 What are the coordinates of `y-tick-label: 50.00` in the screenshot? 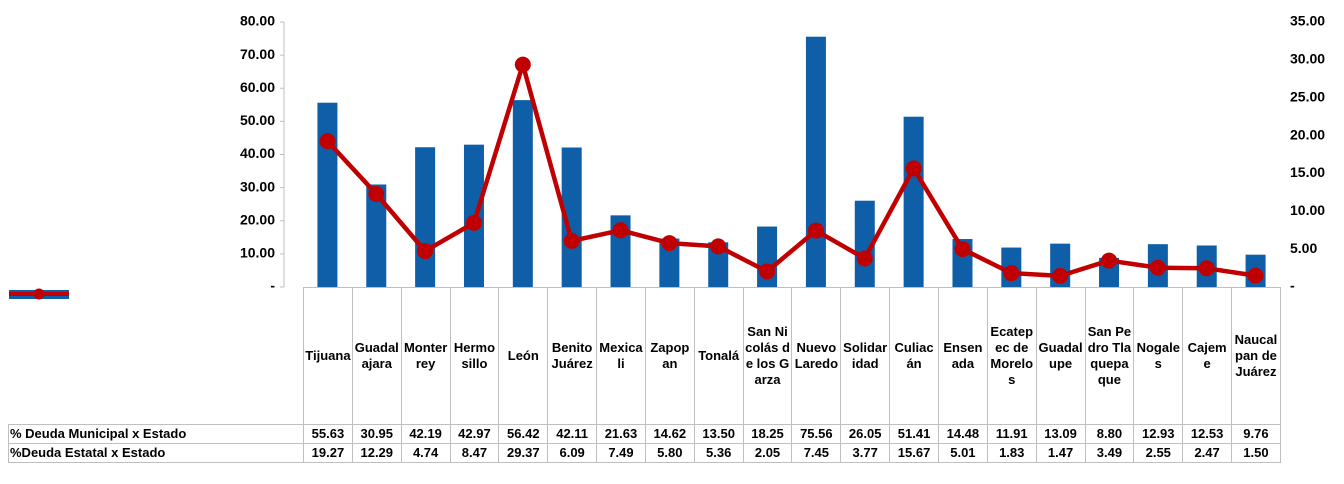 It's located at (257, 120).